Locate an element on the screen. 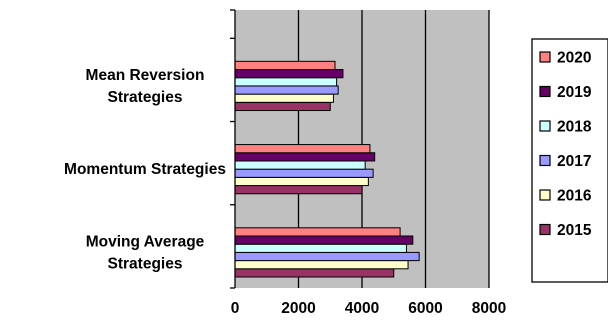 The width and height of the screenshot is (608, 322). legend: 2020 2019 2018 2017 2016 2015 is located at coordinates (569, 160).